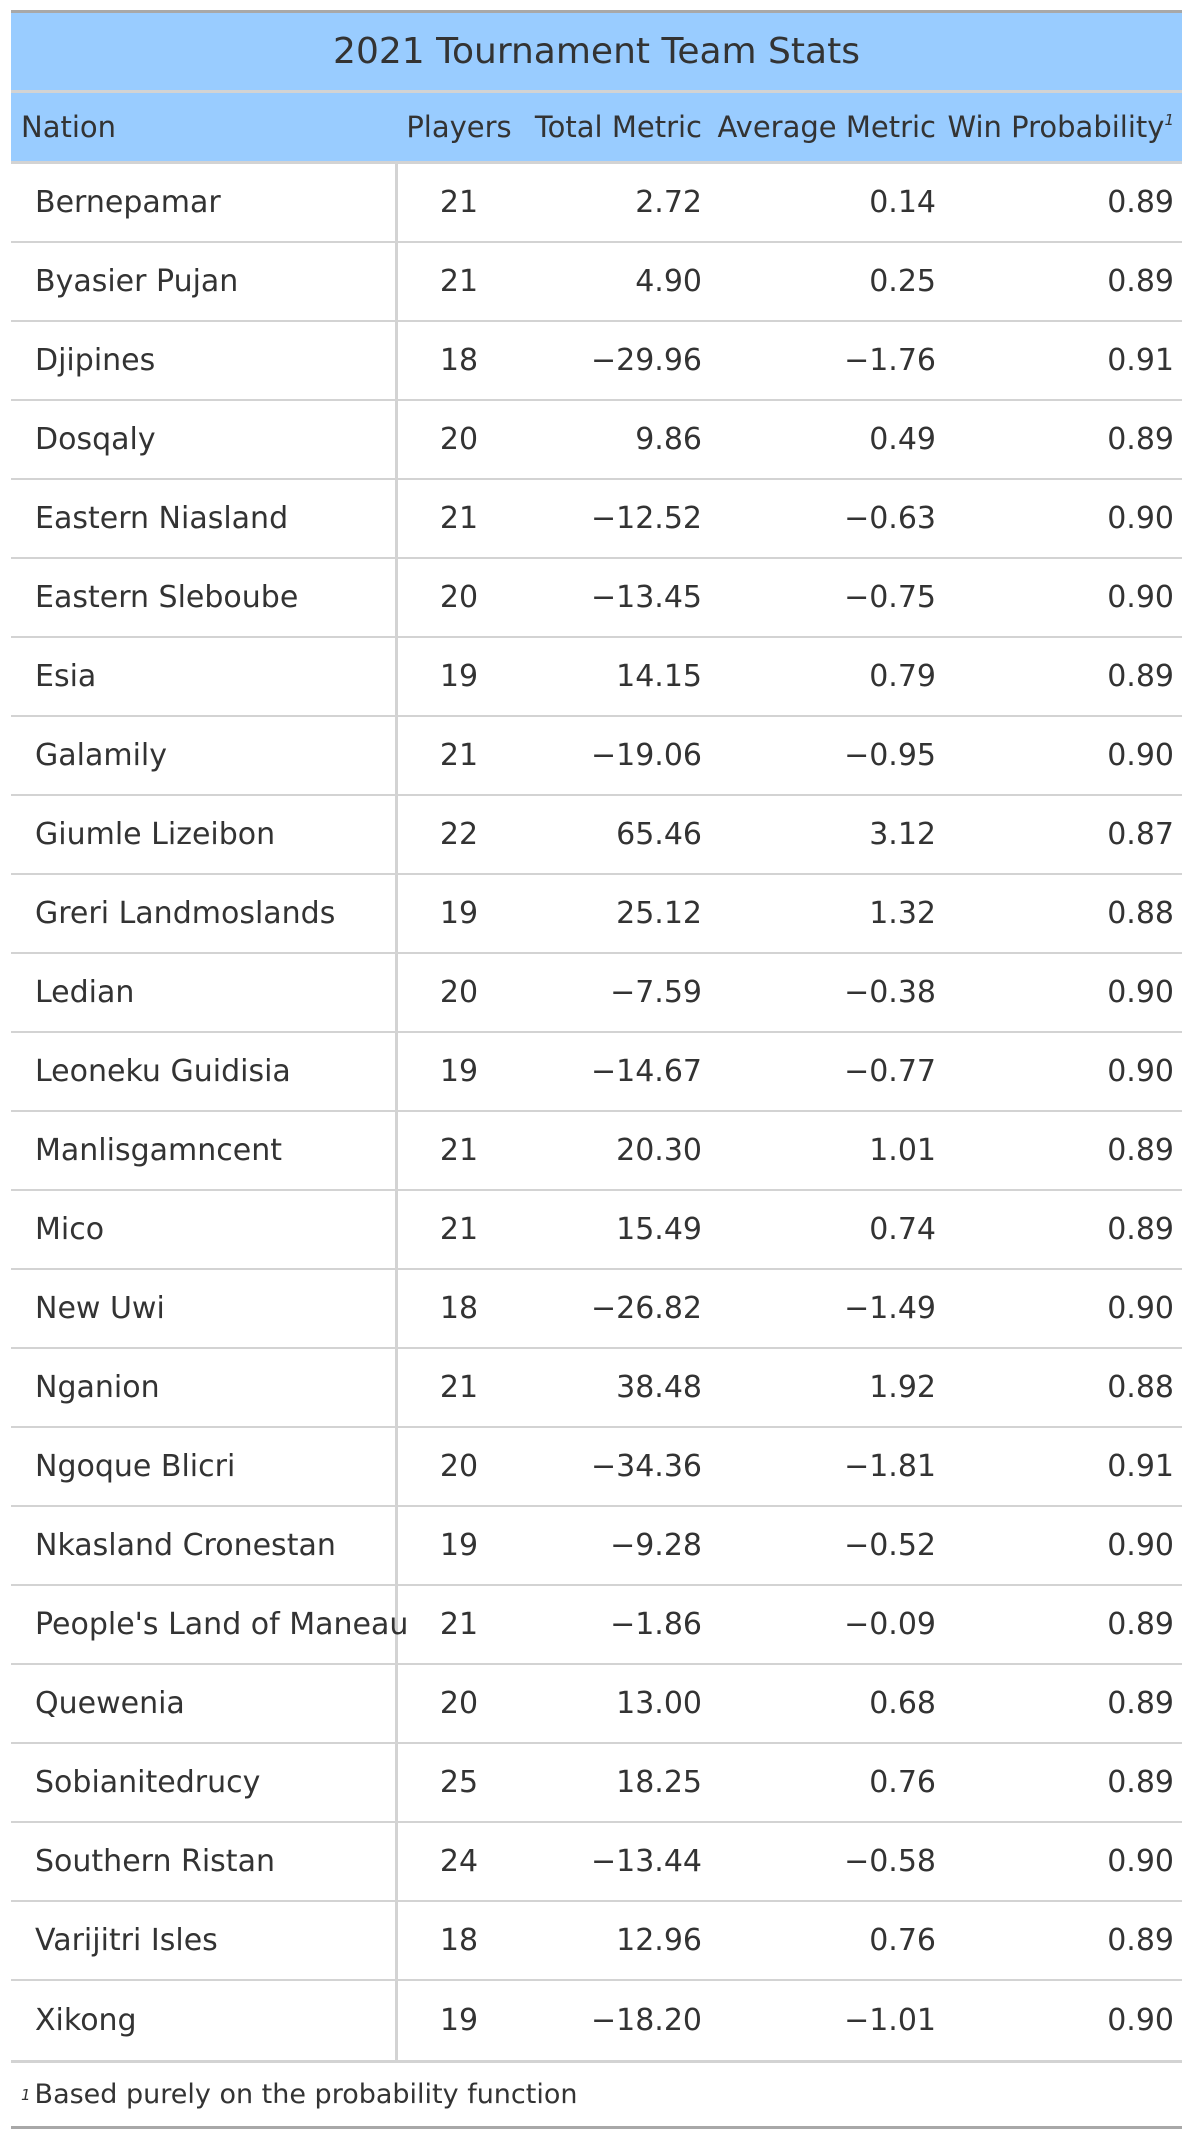 The width and height of the screenshot is (1193, 2139). What do you see at coordinates (659, 1150) in the screenshot?
I see `cell-total-metric: 20.30` at bounding box center [659, 1150].